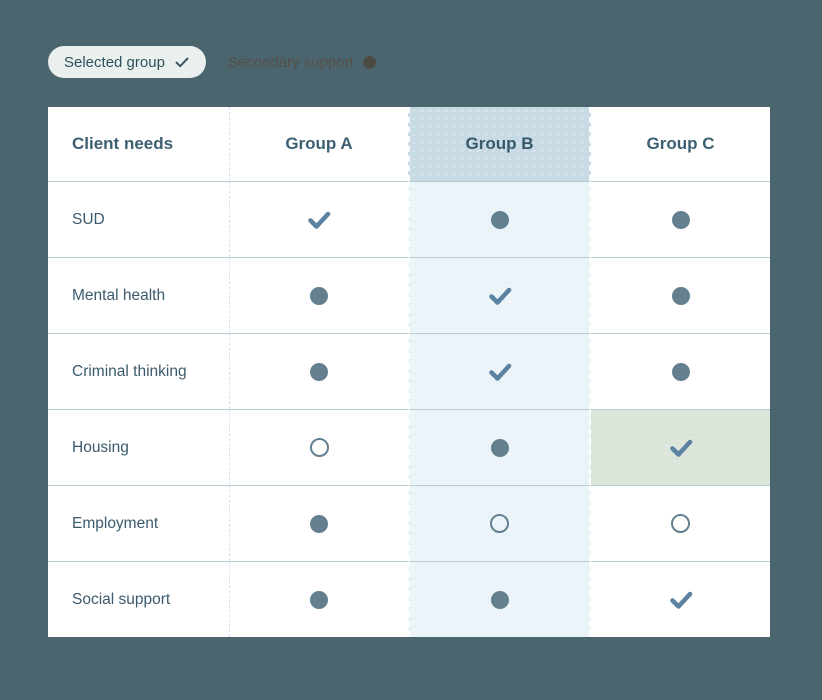 The image size is (822, 700). Describe the element at coordinates (139, 447) in the screenshot. I see `row-label-housing: Housing` at that location.